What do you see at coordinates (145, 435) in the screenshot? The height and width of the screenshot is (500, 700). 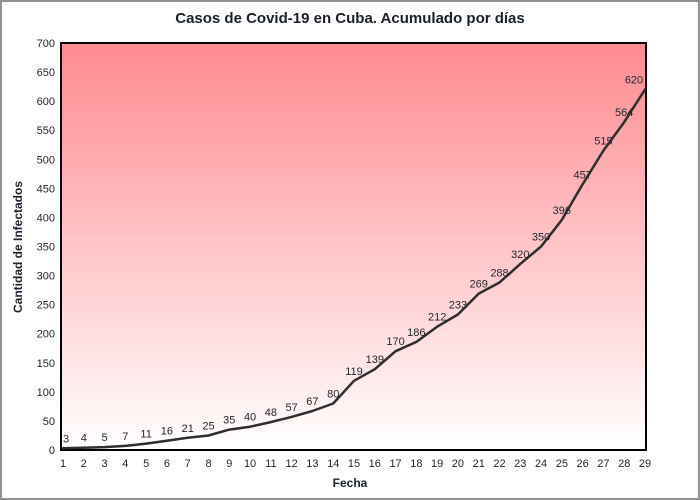 I see `data-point-label: 11` at bounding box center [145, 435].